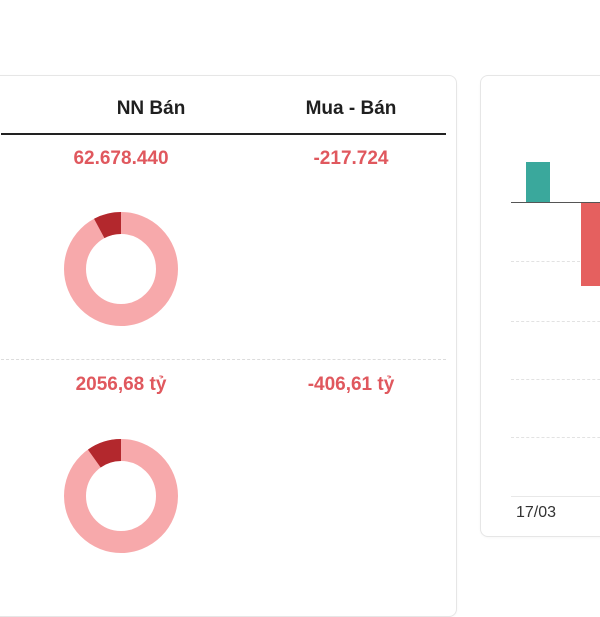  I want to click on header-divider, so click(223, 134).